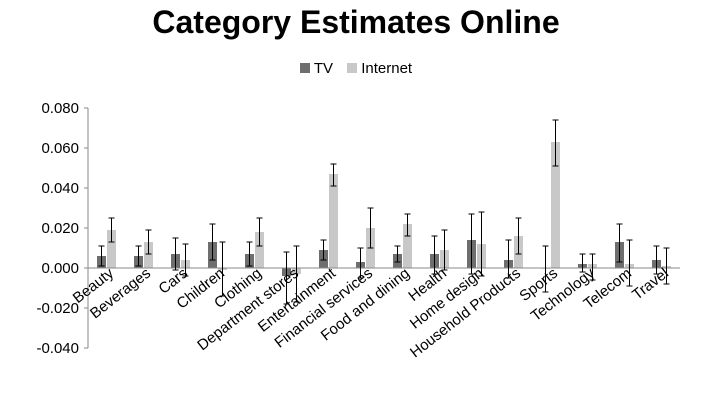  Describe the element at coordinates (57, 308) in the screenshot. I see `y-tick-label: -0.020` at that location.